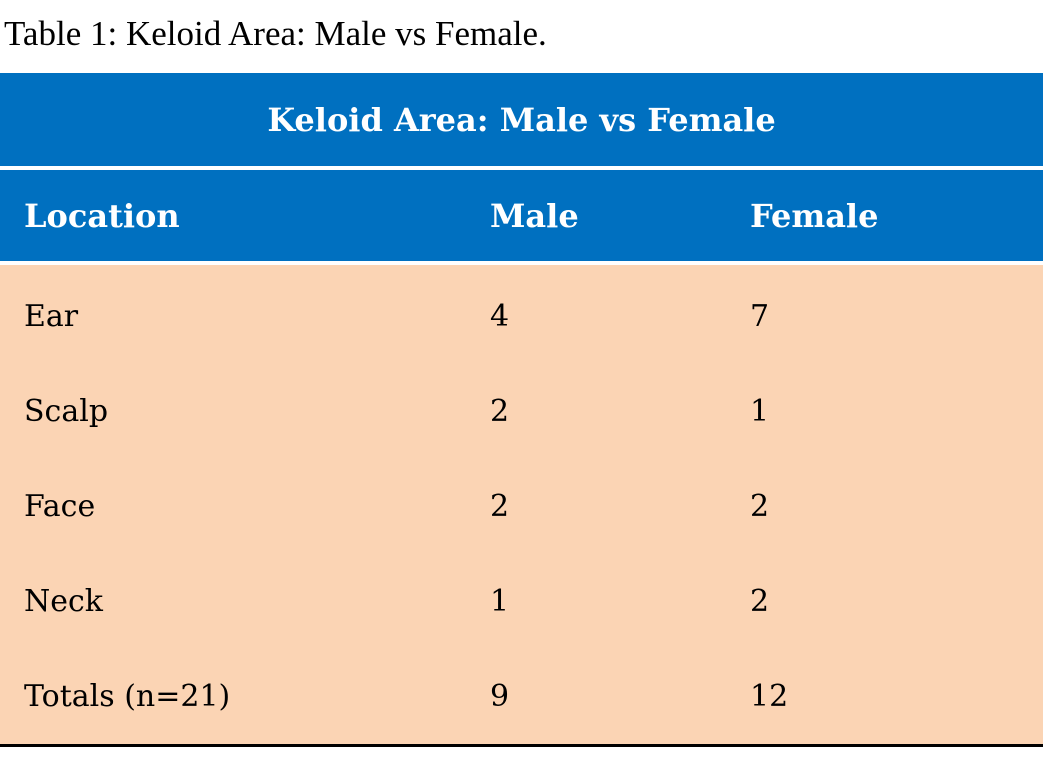 This screenshot has width=1056, height=759. What do you see at coordinates (760, 411) in the screenshot?
I see `cell-female: 1` at bounding box center [760, 411].